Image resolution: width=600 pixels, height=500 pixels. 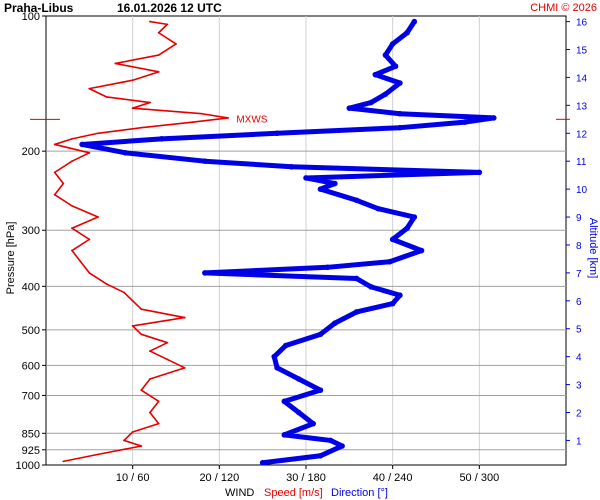 What do you see at coordinates (563, 8) in the screenshot?
I see `copyright-text: CHMI © 2026` at bounding box center [563, 8].